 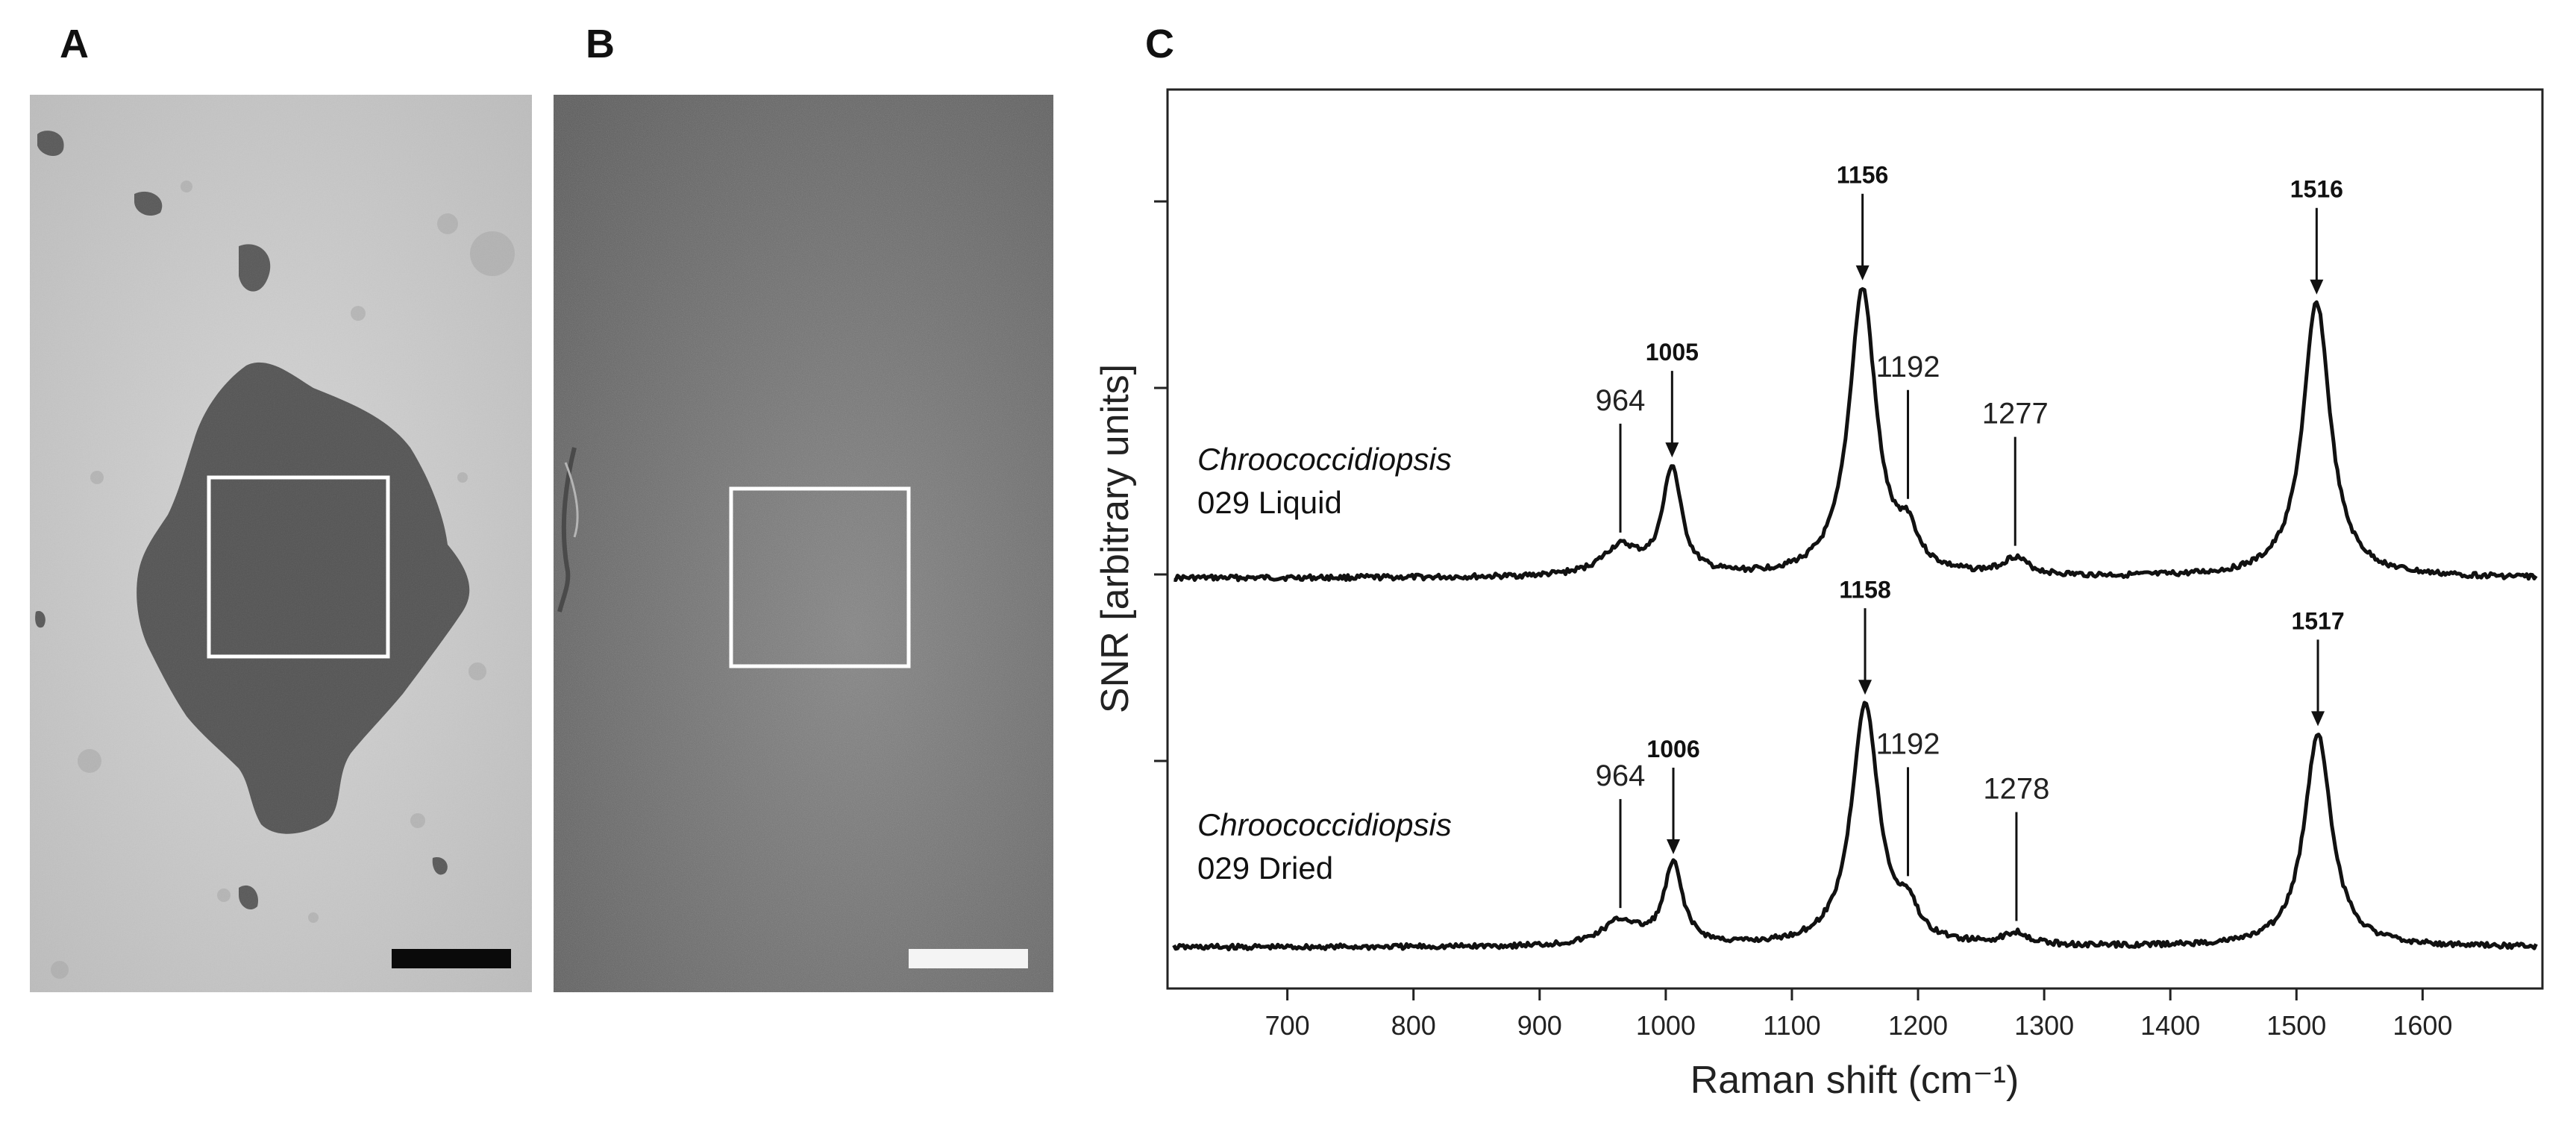 I want to click on y-axis-title: SNR [arbitrary units], so click(x=1115, y=538).